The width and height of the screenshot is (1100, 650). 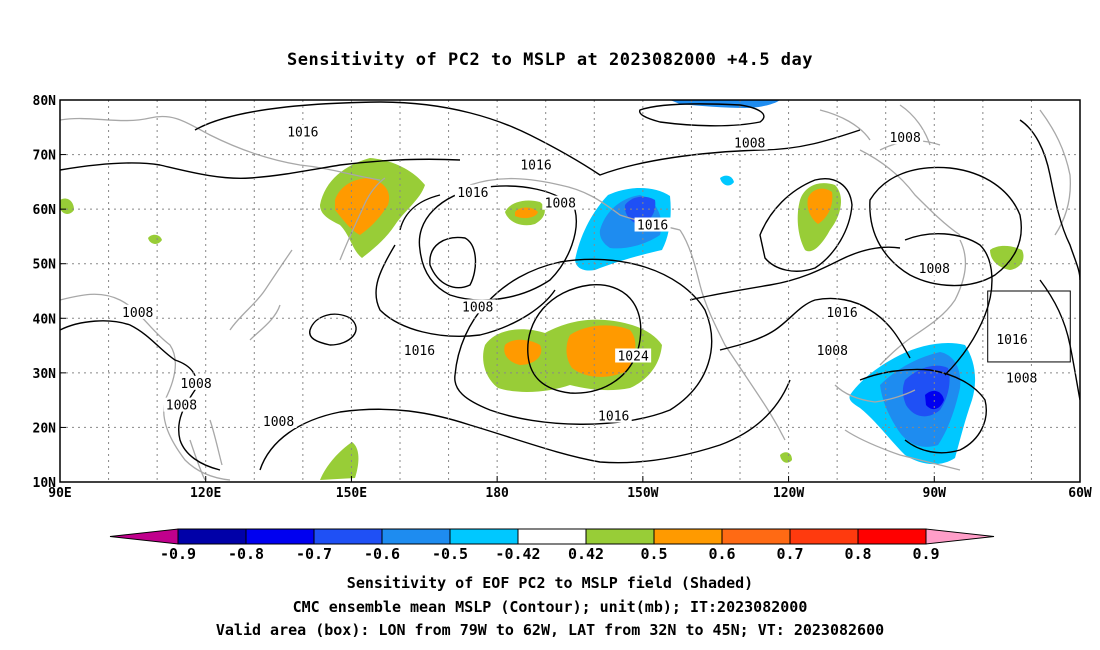 I want to click on shade-orange-canada, so click(x=820, y=206).